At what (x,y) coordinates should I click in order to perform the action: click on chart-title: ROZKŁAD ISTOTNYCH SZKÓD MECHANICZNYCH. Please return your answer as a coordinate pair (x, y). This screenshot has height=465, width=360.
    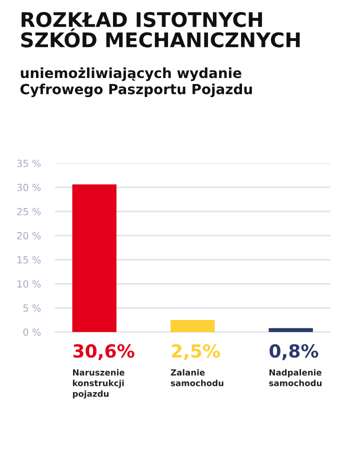
    Looking at the image, I should click on (160, 30).